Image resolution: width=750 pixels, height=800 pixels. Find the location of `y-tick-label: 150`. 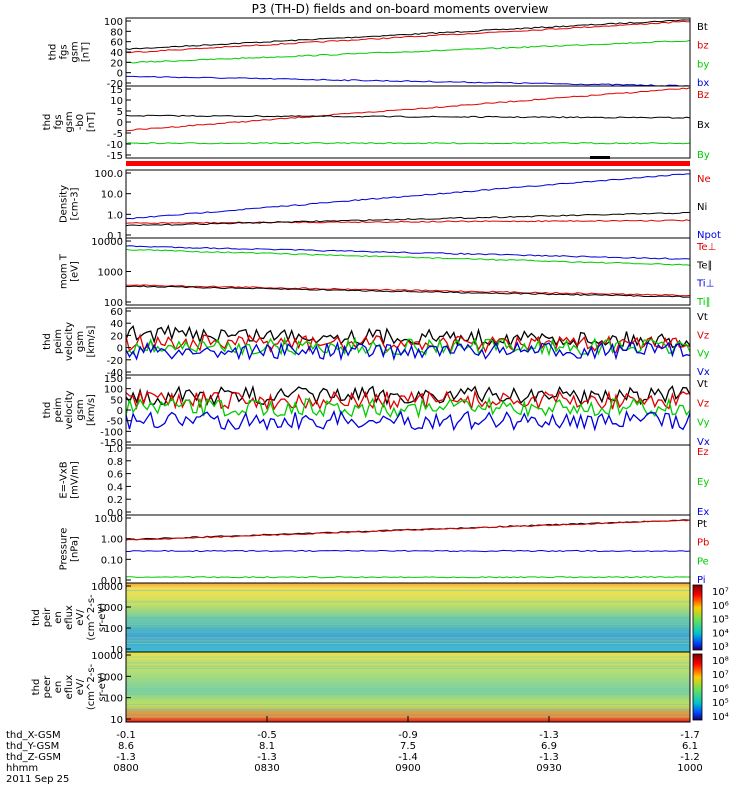

y-tick-label: 150 is located at coordinates (113, 379).